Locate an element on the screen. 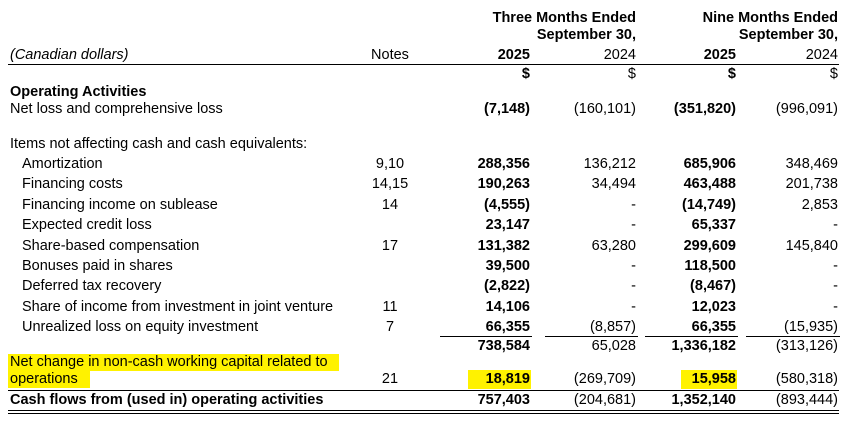  subtotal-rule-col4 is located at coordinates (793, 336).